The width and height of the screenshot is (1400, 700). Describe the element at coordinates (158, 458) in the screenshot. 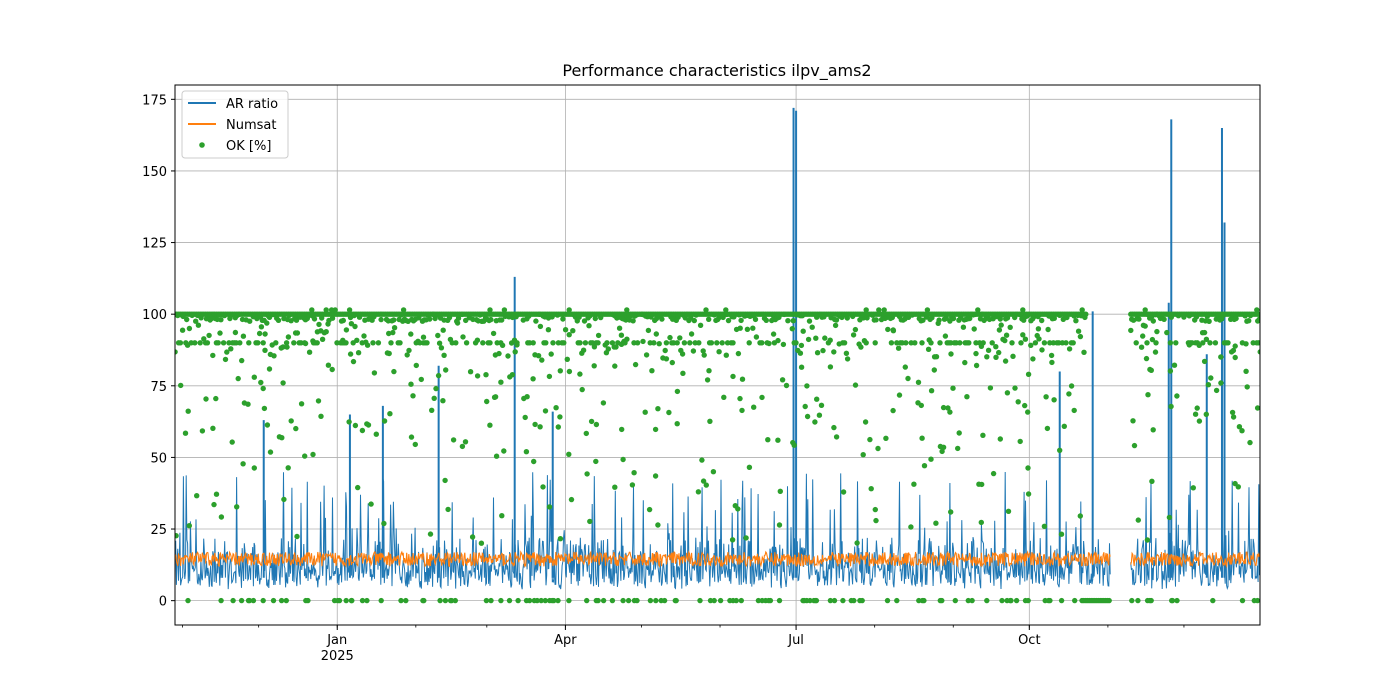

I see `y-tick-label: 50` at that location.